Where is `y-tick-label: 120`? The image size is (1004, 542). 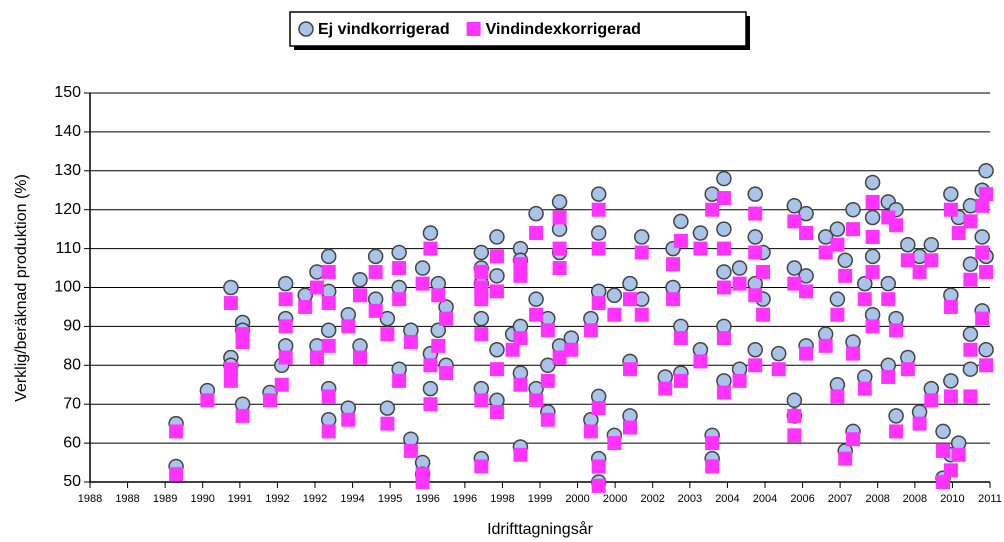 y-tick-label: 120 is located at coordinates (67, 209).